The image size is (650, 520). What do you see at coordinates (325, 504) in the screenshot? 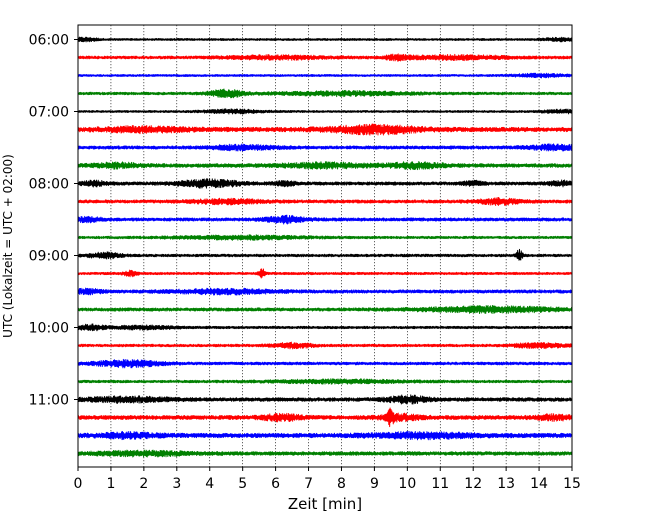
I see `x-axis-label: Zeit [min]` at bounding box center [325, 504].